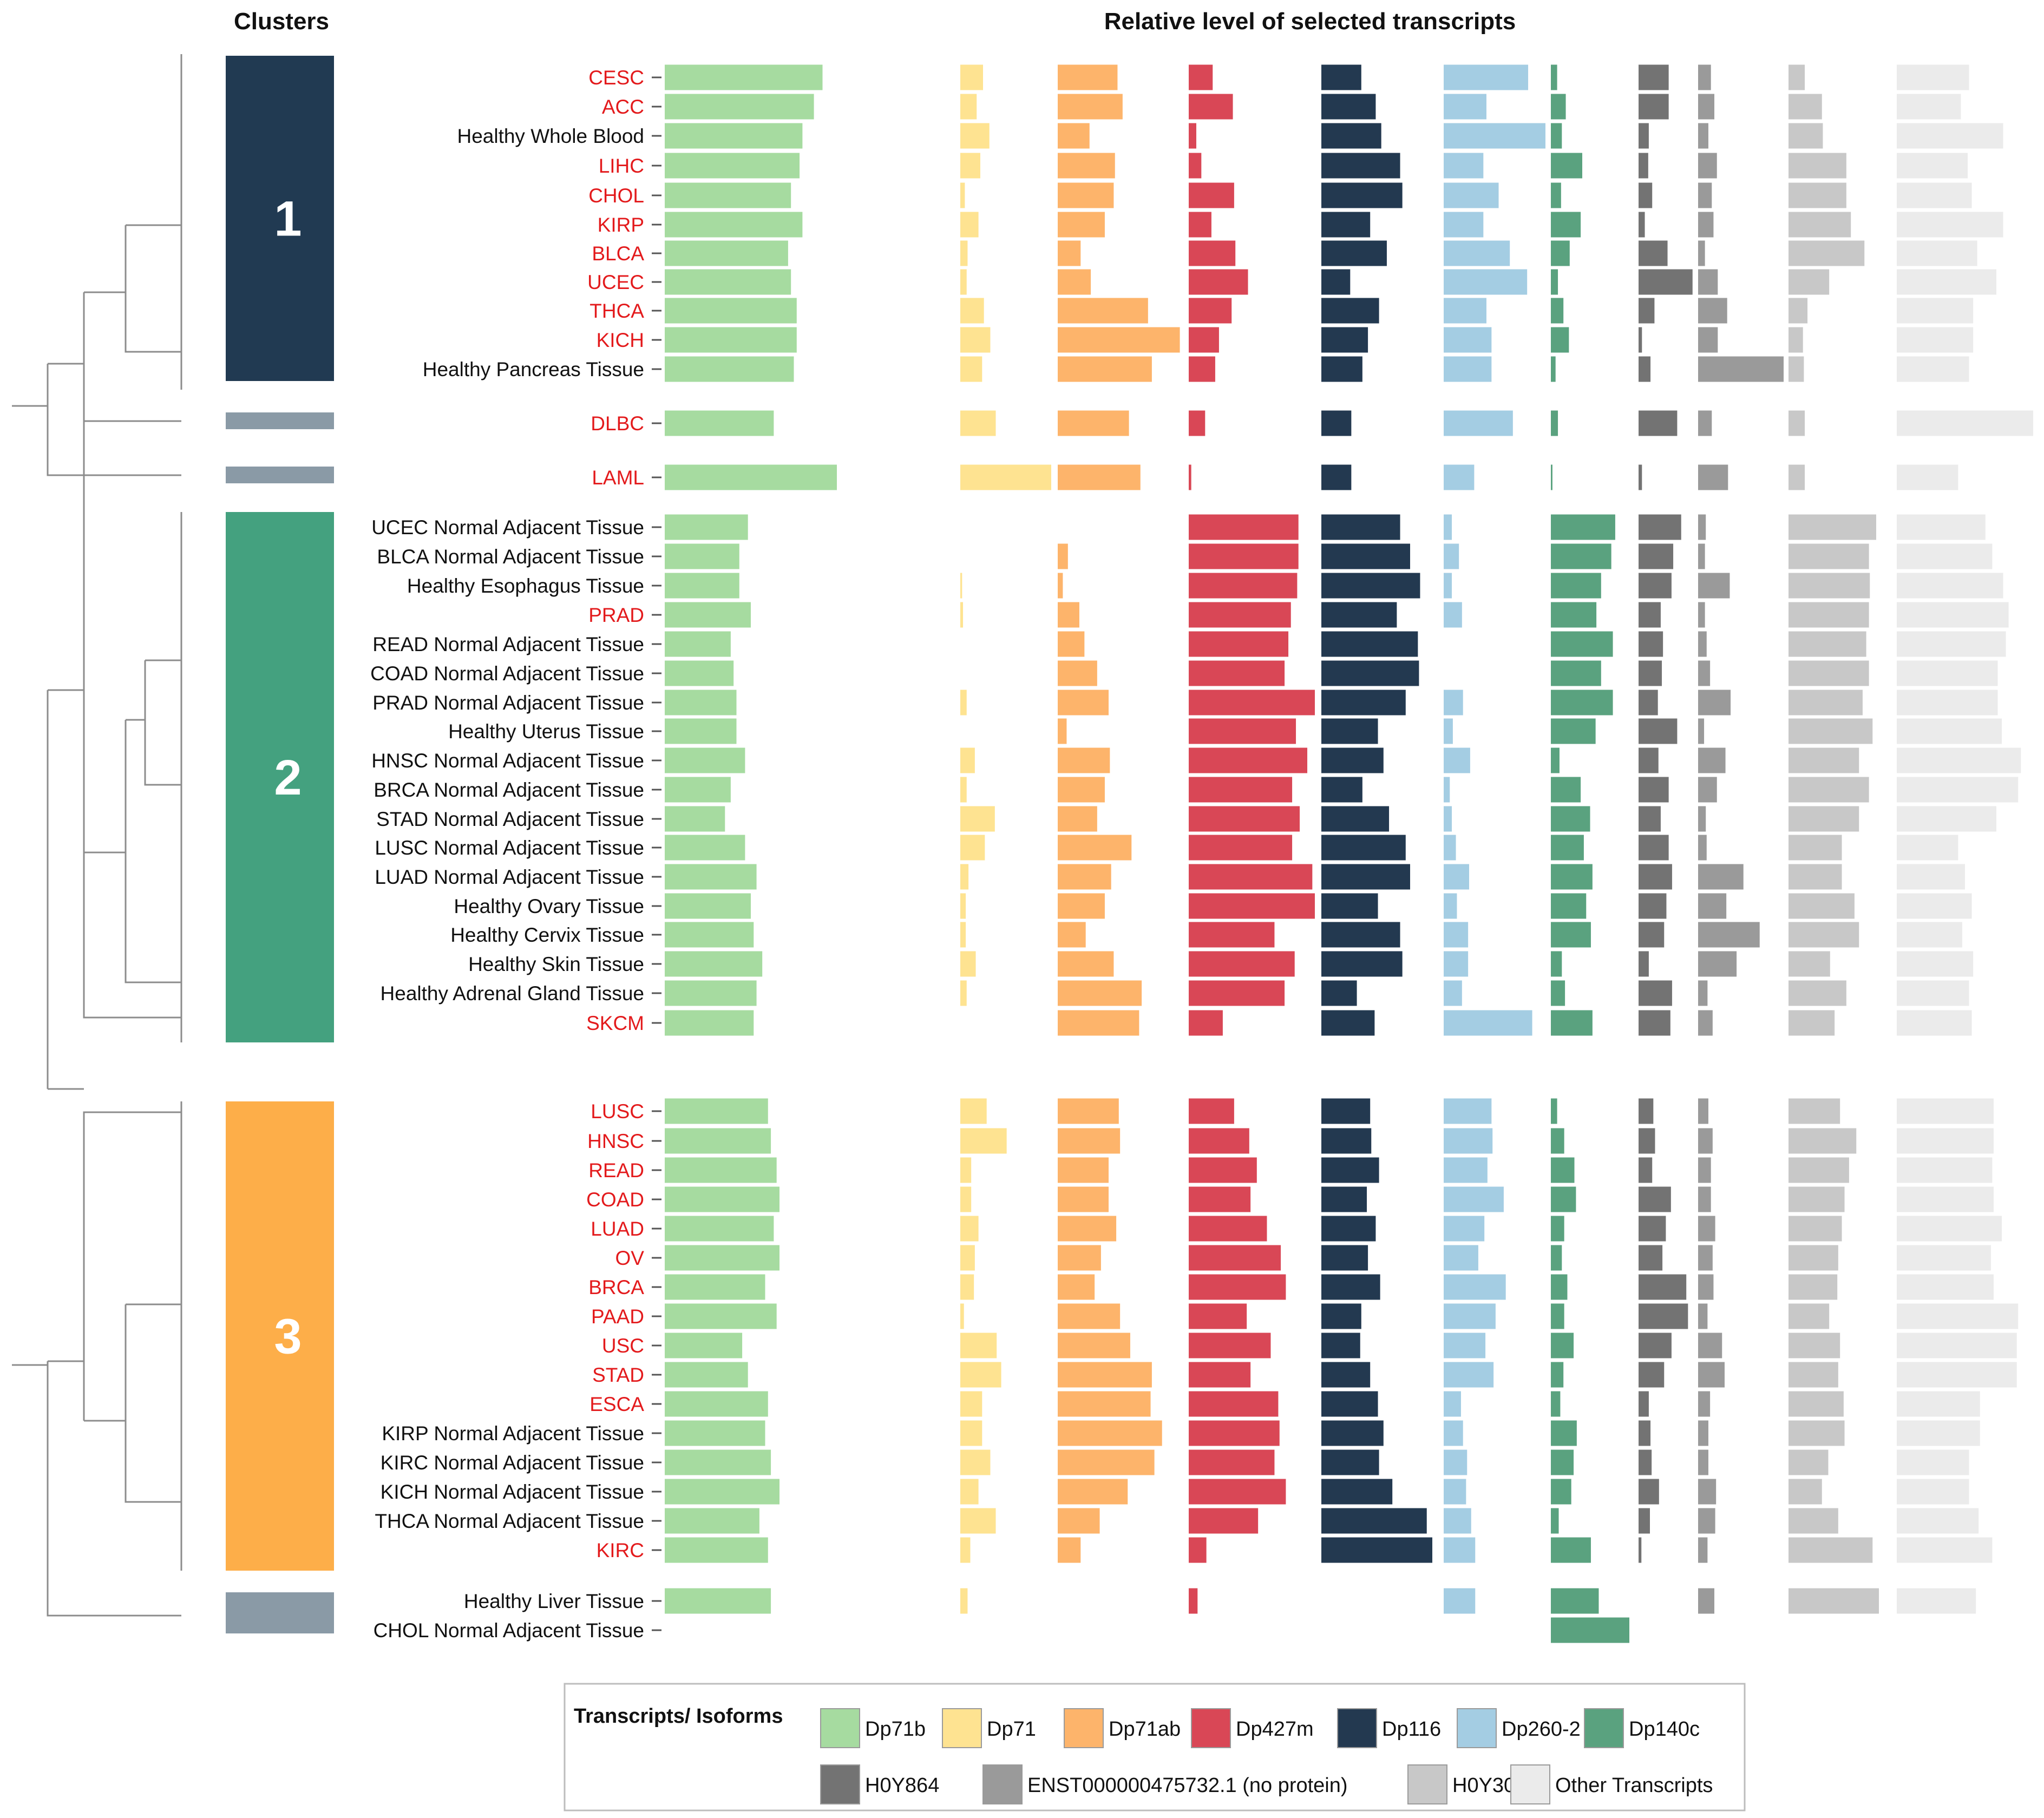 The image size is (2044, 1818). Describe the element at coordinates (1530, 1784) in the screenshot. I see `legend-swatch-other-transcripts` at that location.